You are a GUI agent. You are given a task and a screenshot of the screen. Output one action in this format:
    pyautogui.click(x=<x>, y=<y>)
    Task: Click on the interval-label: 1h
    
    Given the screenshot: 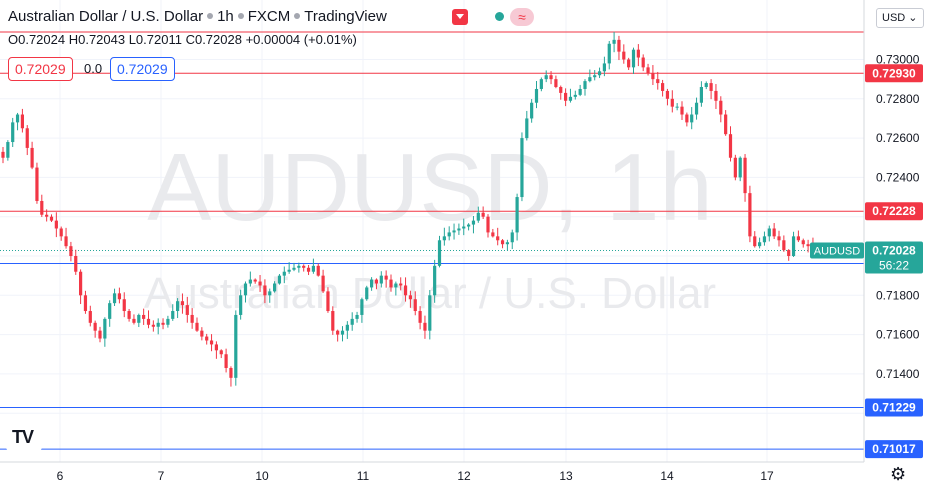 What is the action you would take?
    pyautogui.click(x=225, y=16)
    